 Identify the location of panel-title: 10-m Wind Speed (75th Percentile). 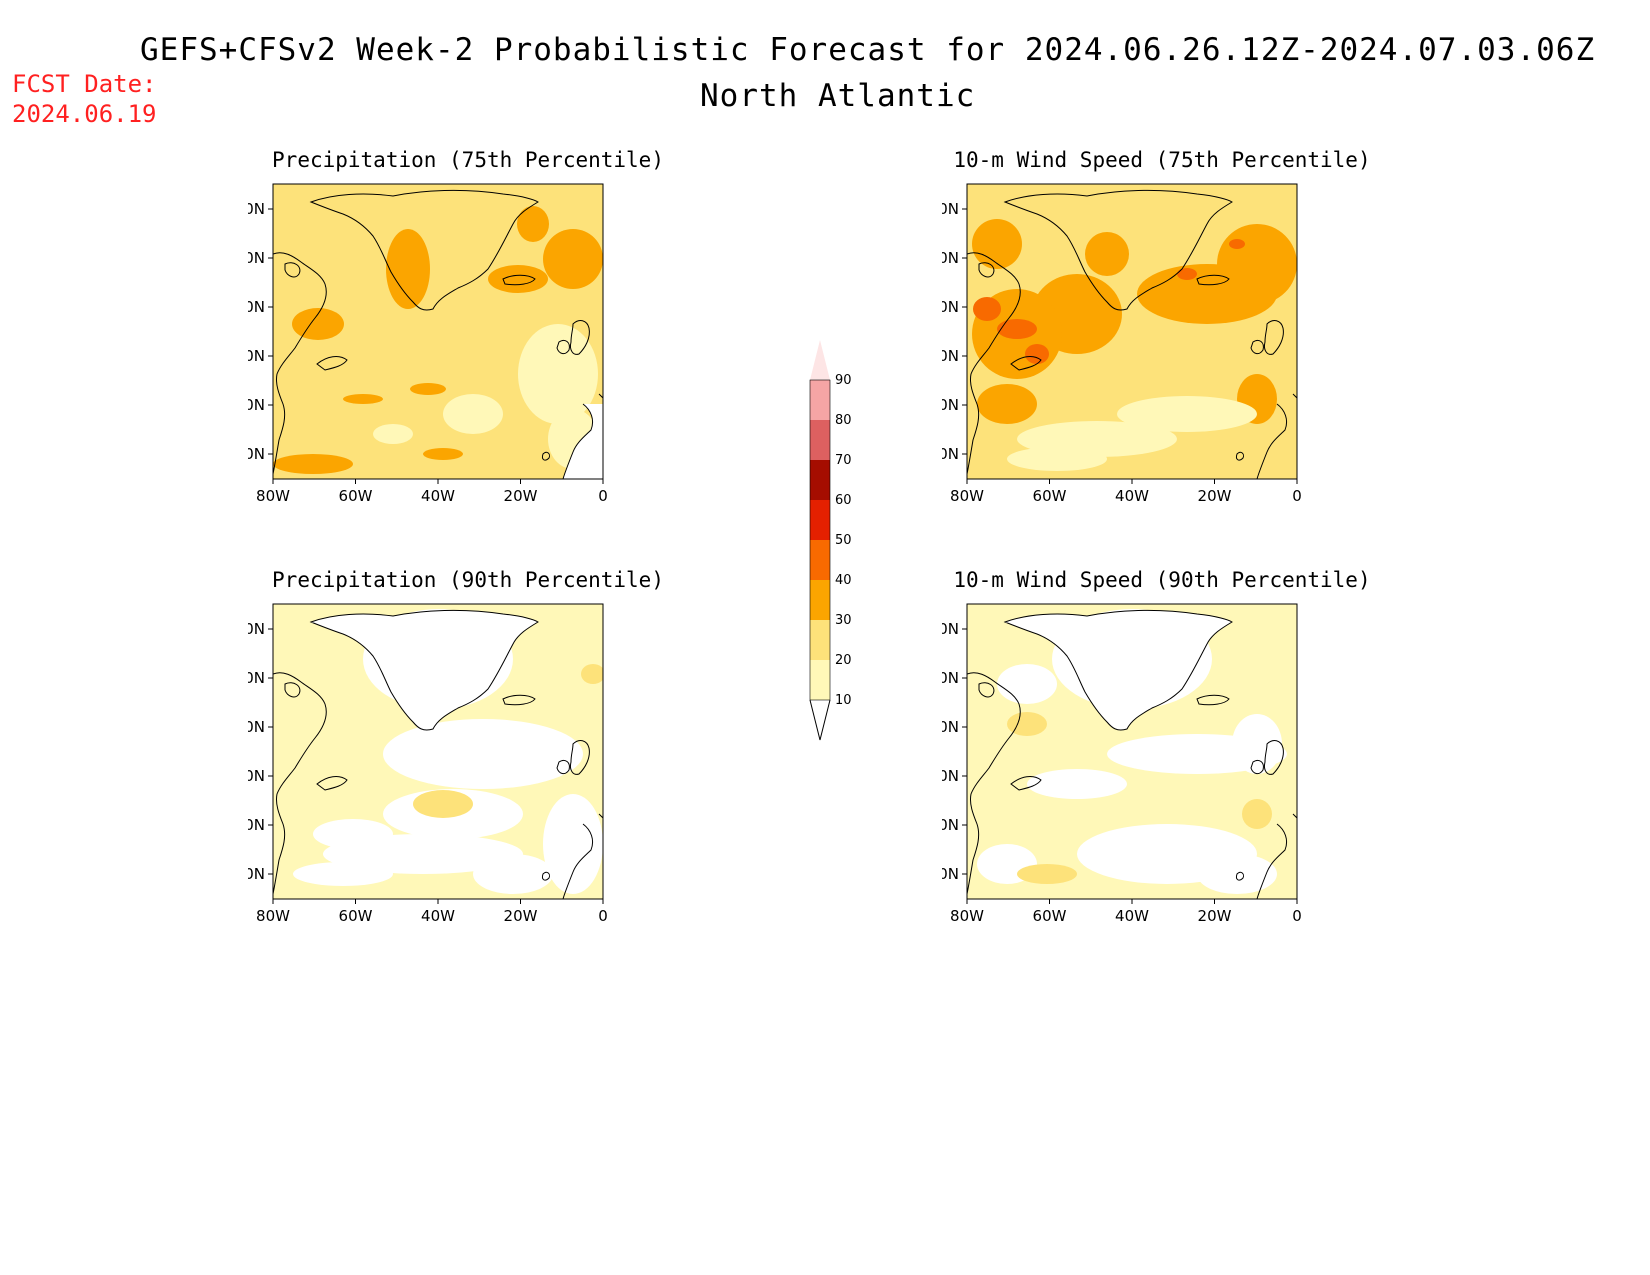
(1162, 160).